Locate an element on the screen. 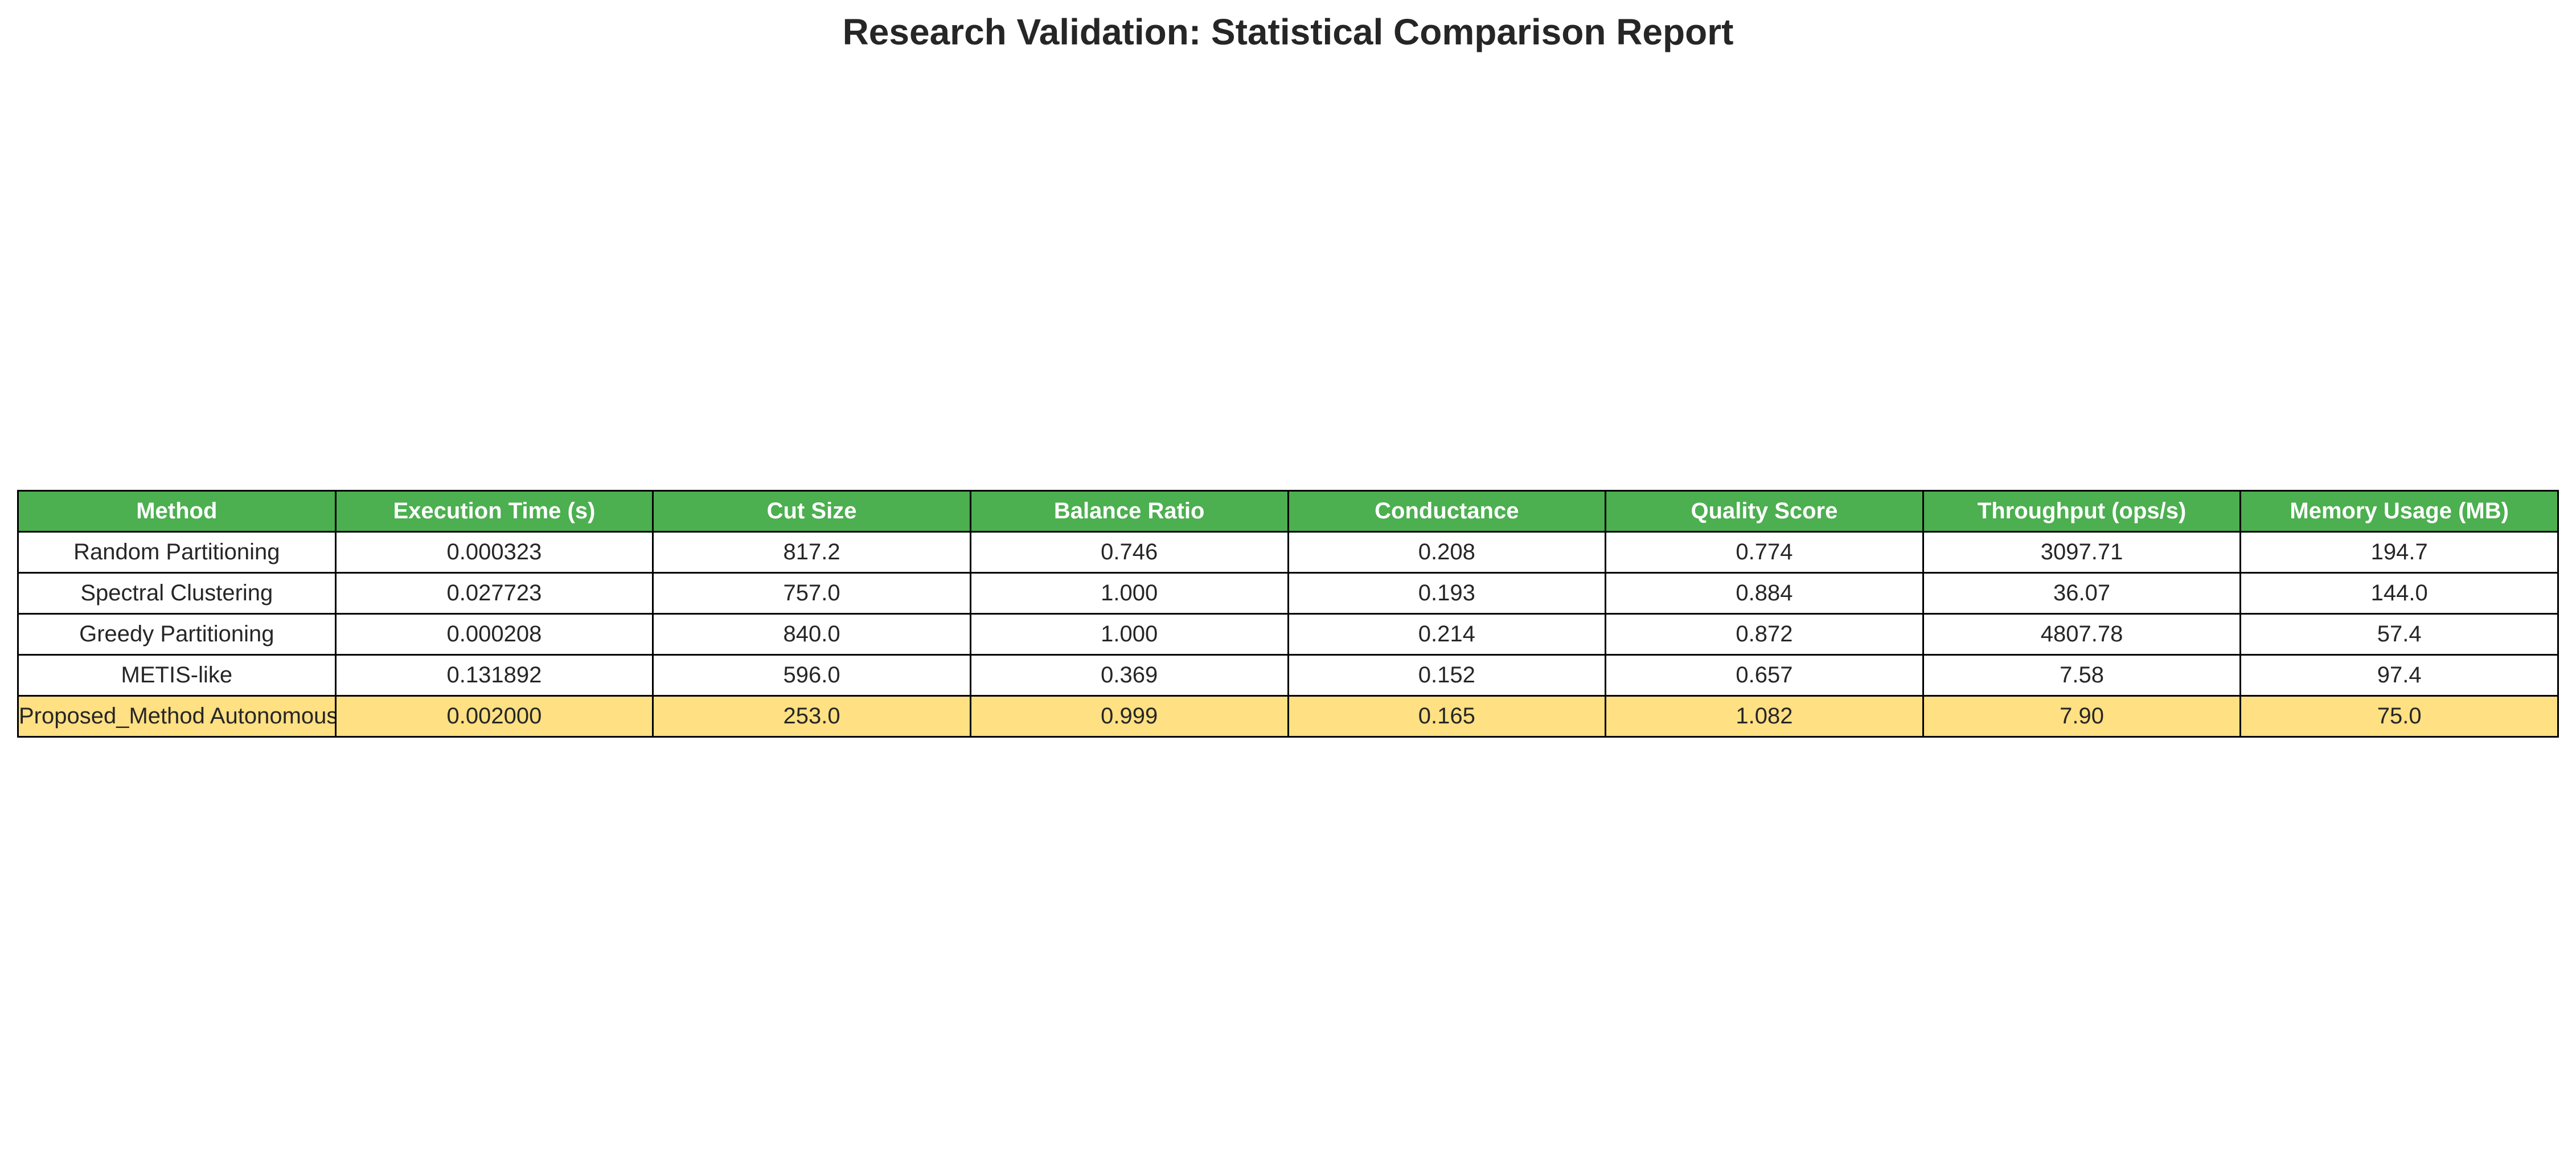 The height and width of the screenshot is (1162, 2576). value-cell: 0.657 is located at coordinates (1764, 675).